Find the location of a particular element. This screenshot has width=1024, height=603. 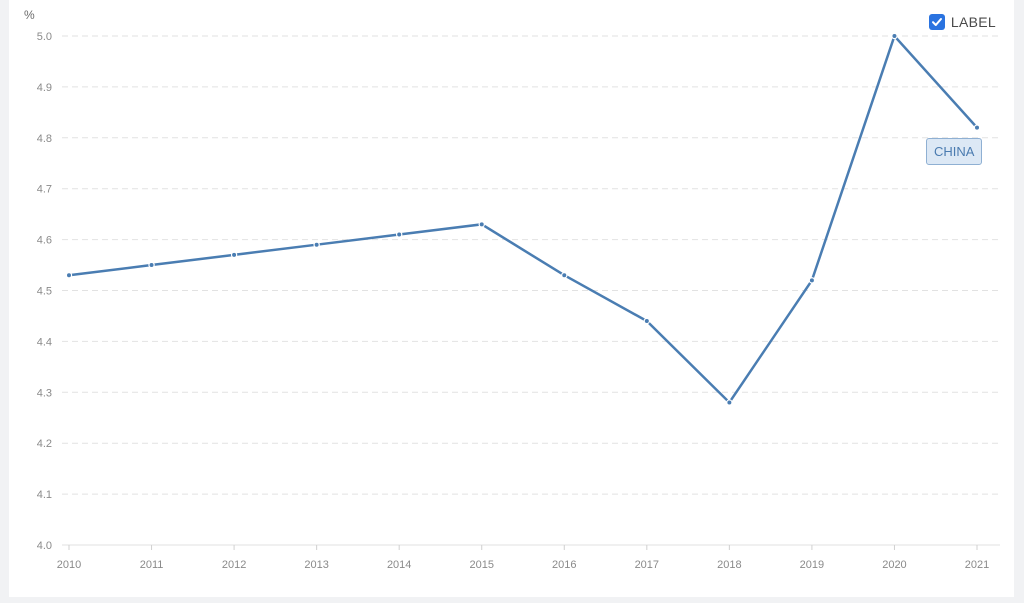

legend-label-text: LABEL is located at coordinates (973, 22).